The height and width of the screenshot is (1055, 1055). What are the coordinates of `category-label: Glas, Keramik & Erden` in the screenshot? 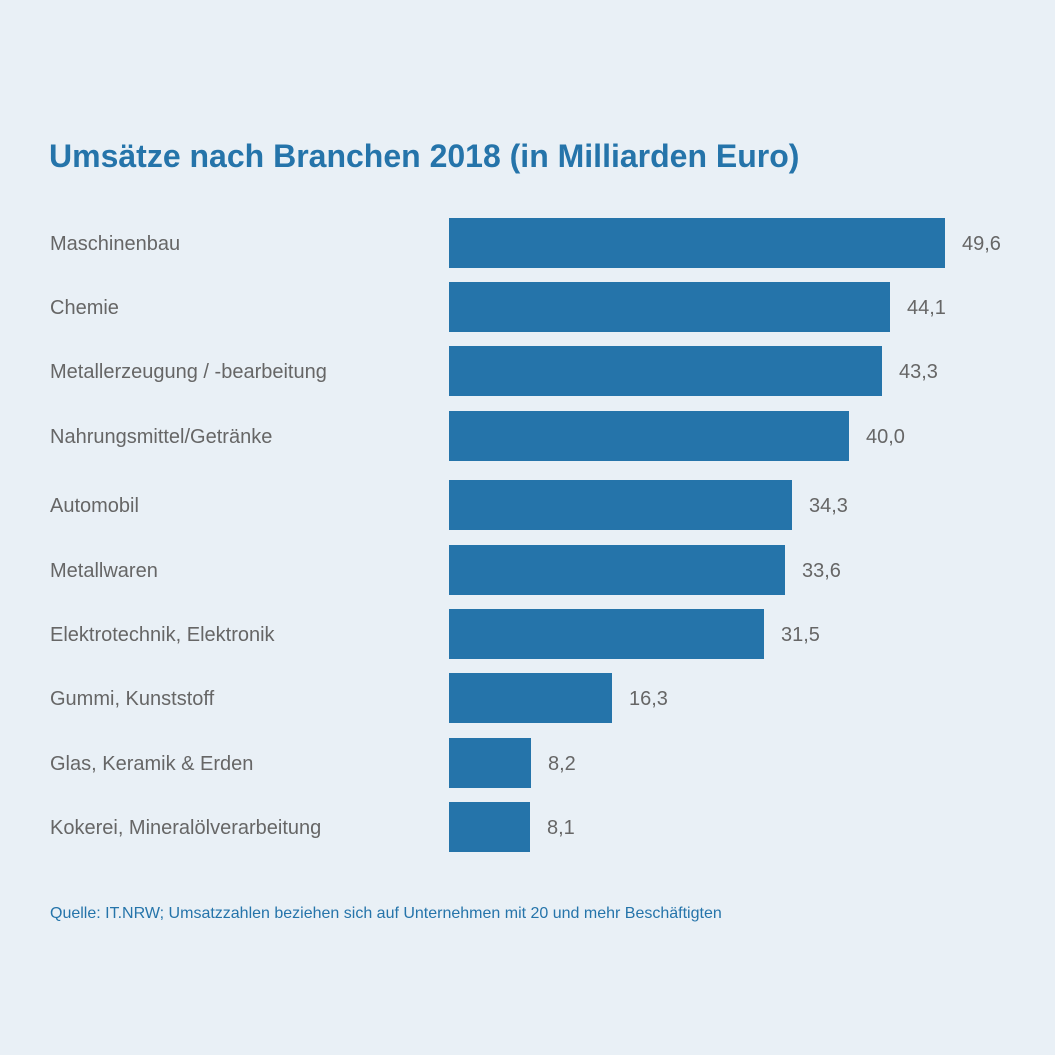 It's located at (151, 764).